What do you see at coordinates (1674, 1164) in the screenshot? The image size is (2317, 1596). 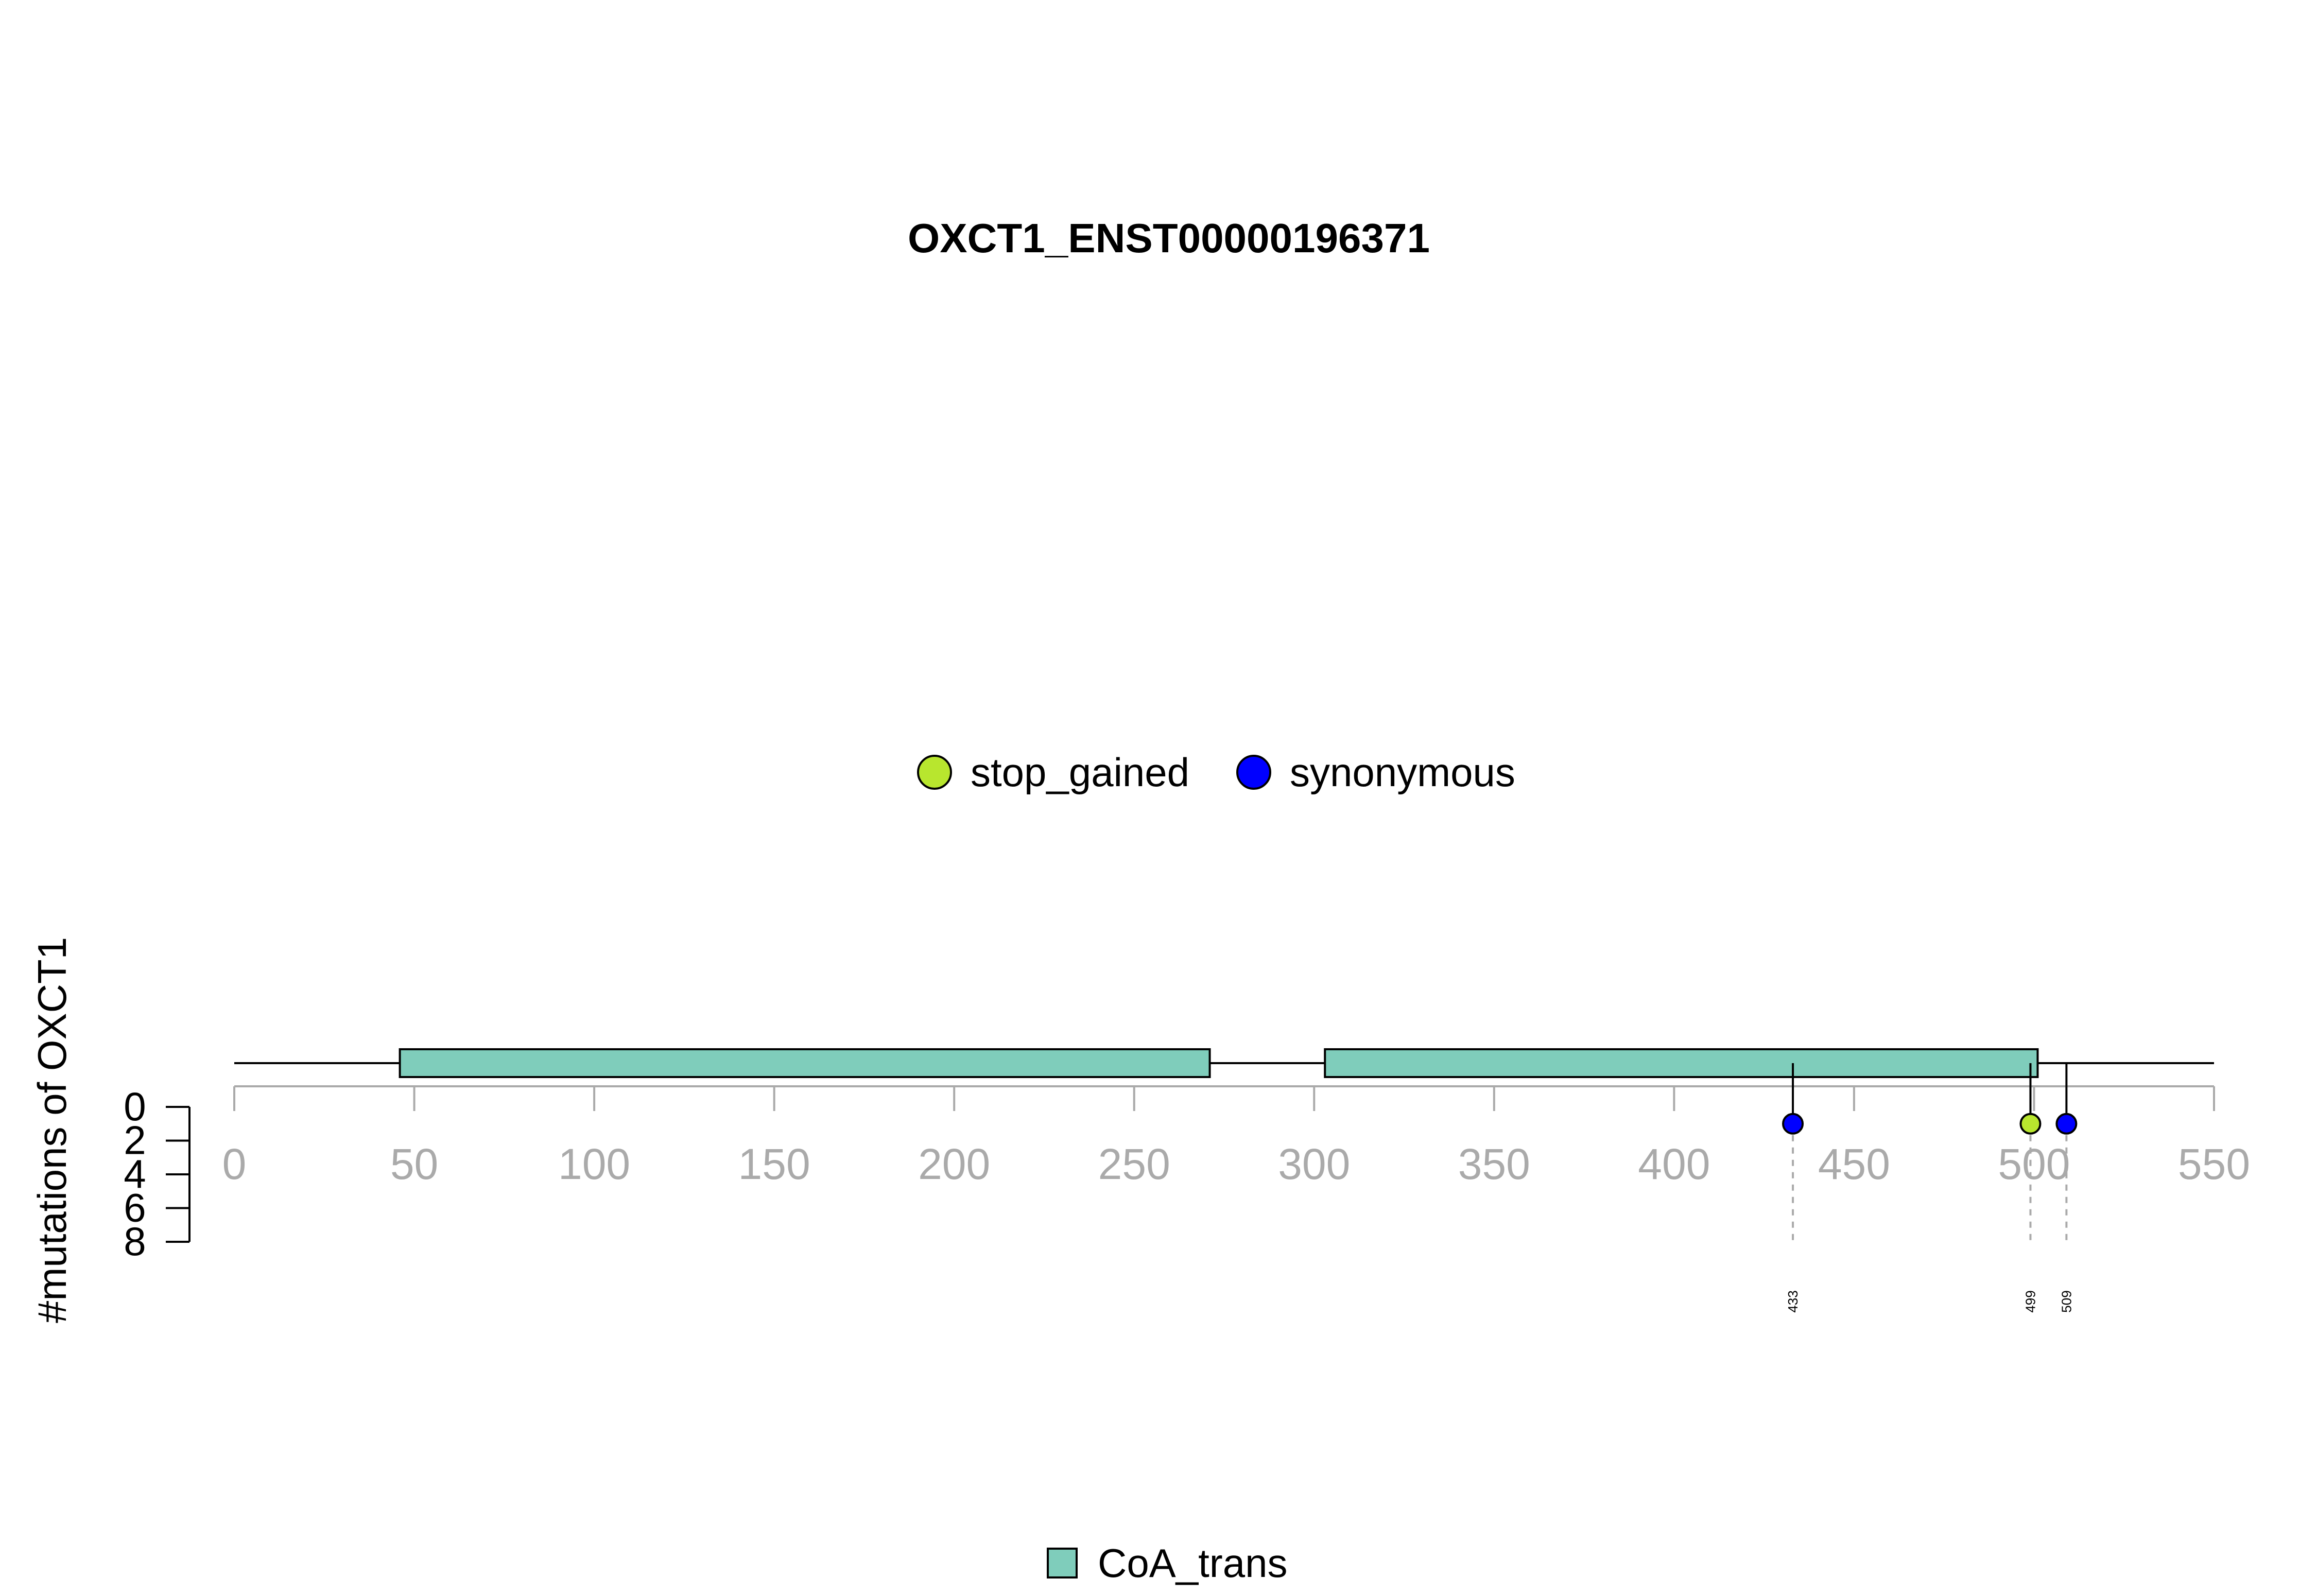 I see `x-tick-label: 400` at bounding box center [1674, 1164].